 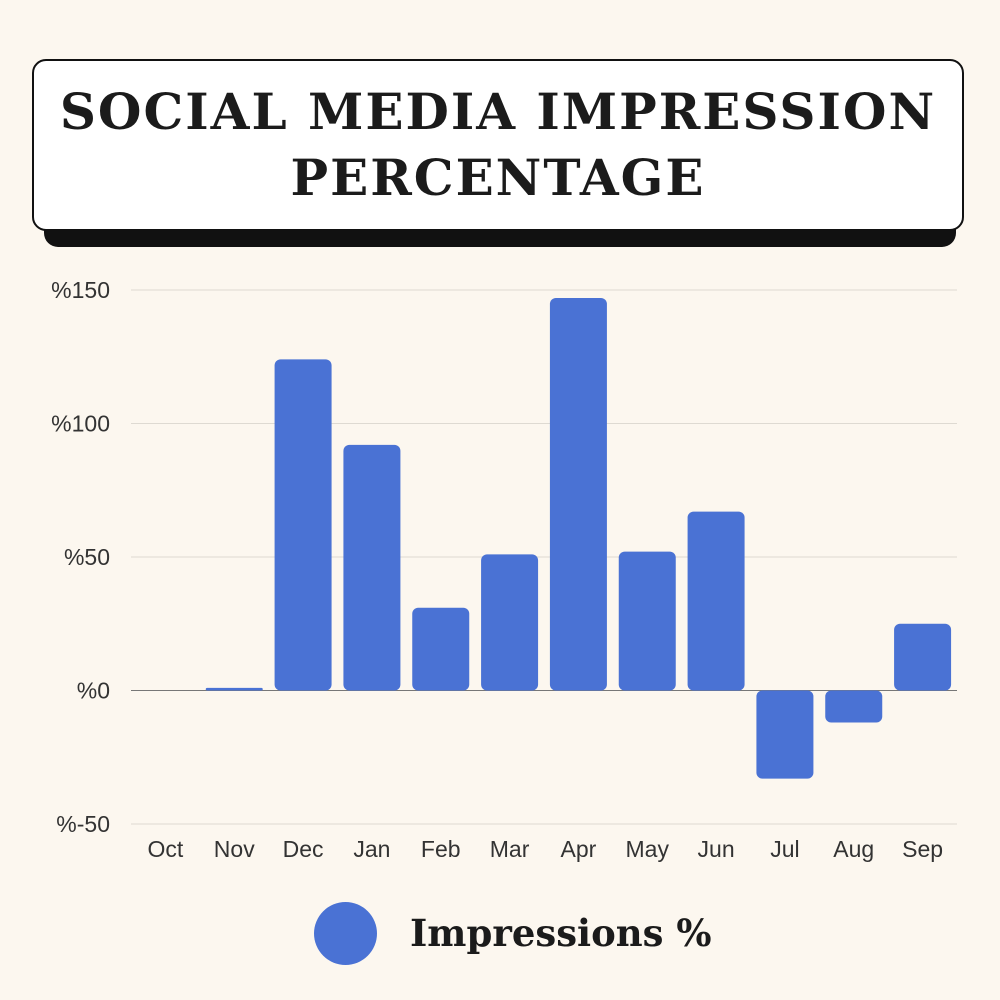 What do you see at coordinates (234, 689) in the screenshot?
I see `bar-nov` at bounding box center [234, 689].